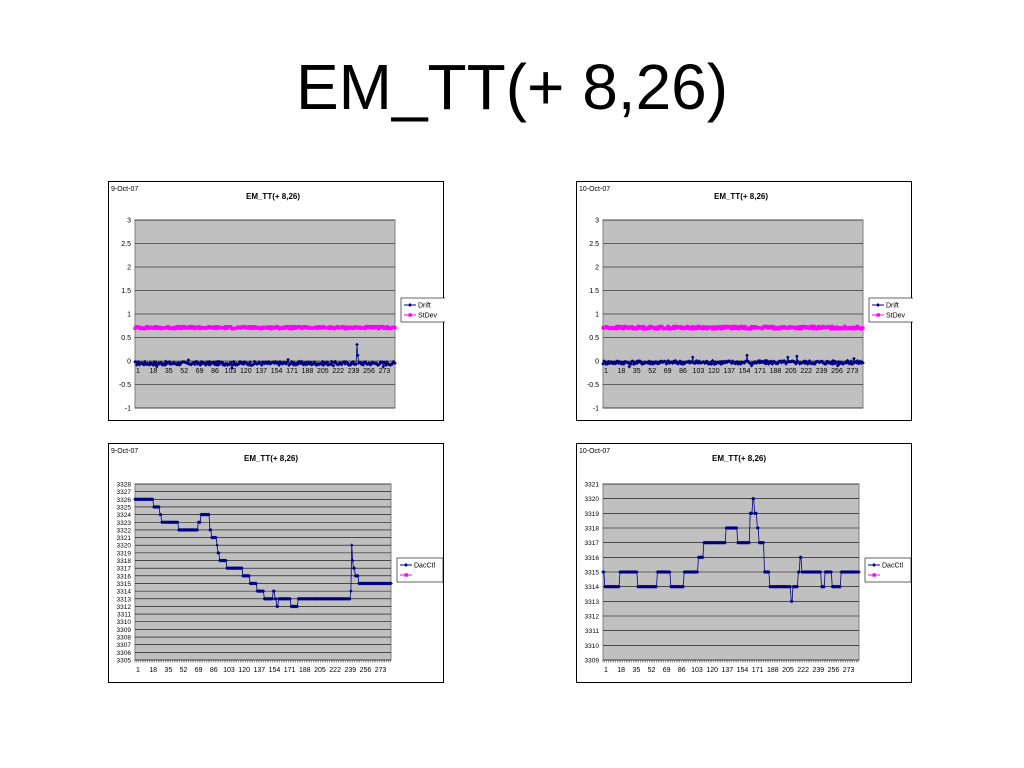 This screenshot has height=768, width=1024. What do you see at coordinates (323, 371) in the screenshot?
I see `x-tick-label: 205` at bounding box center [323, 371].